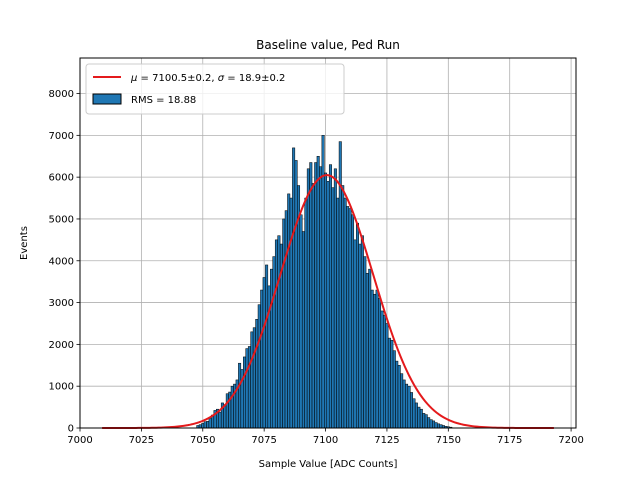 This screenshot has width=640, height=480. What do you see at coordinates (133, 78) in the screenshot?
I see `legend-mu-symbol: μ` at bounding box center [133, 78].